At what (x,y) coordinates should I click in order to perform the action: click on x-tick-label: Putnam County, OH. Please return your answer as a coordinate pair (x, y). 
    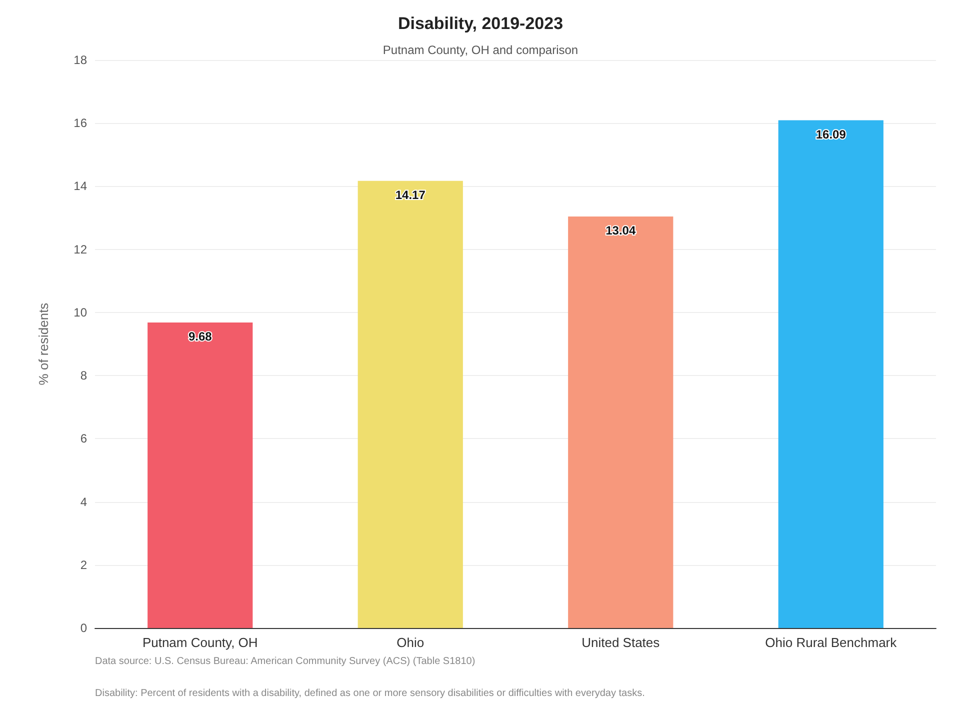
    Looking at the image, I should click on (200, 642).